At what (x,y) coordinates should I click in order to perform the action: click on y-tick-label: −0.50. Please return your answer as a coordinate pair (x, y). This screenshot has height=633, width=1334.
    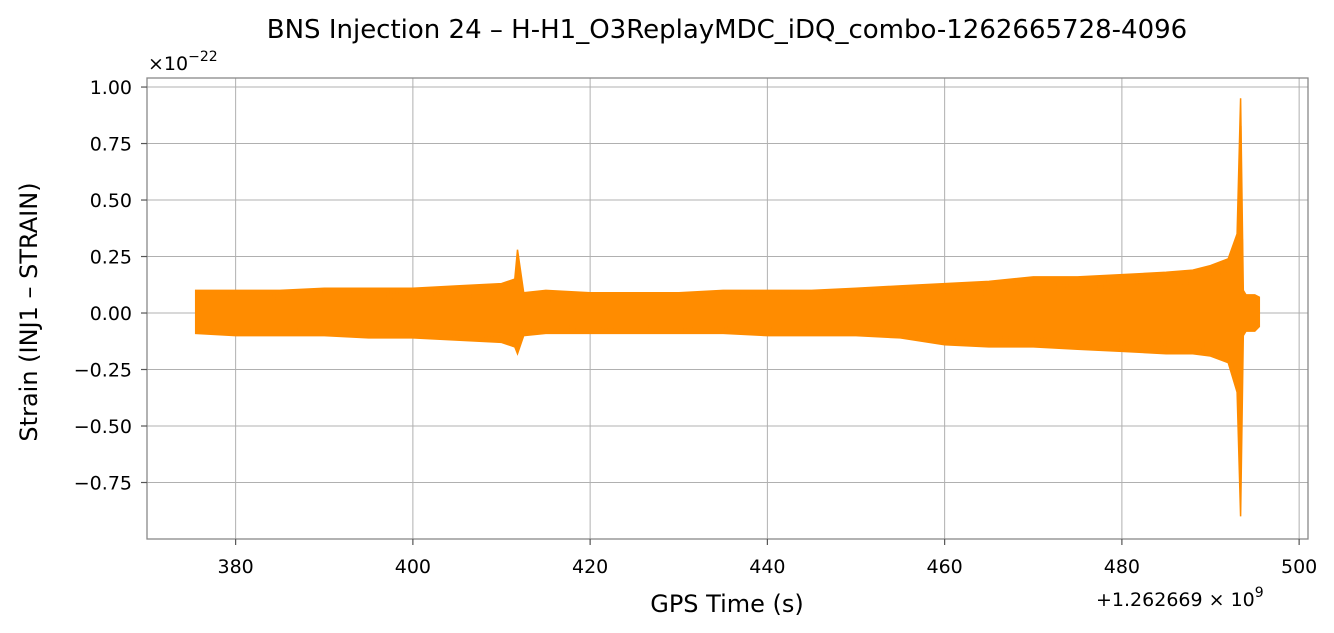
    Looking at the image, I should click on (103, 427).